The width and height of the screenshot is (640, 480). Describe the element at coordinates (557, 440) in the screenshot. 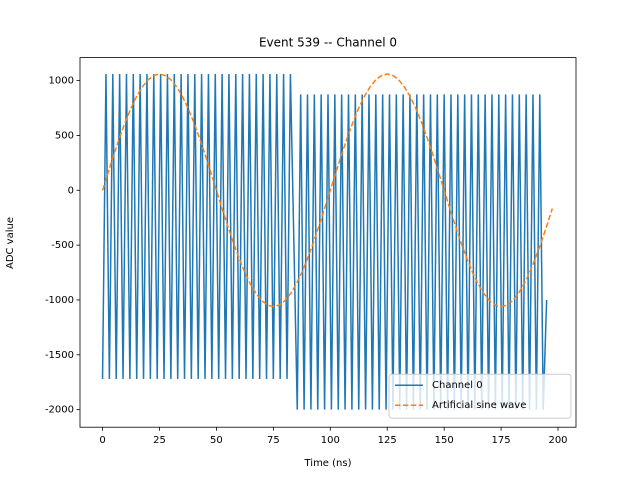

I see `x-tick-label: 200` at that location.